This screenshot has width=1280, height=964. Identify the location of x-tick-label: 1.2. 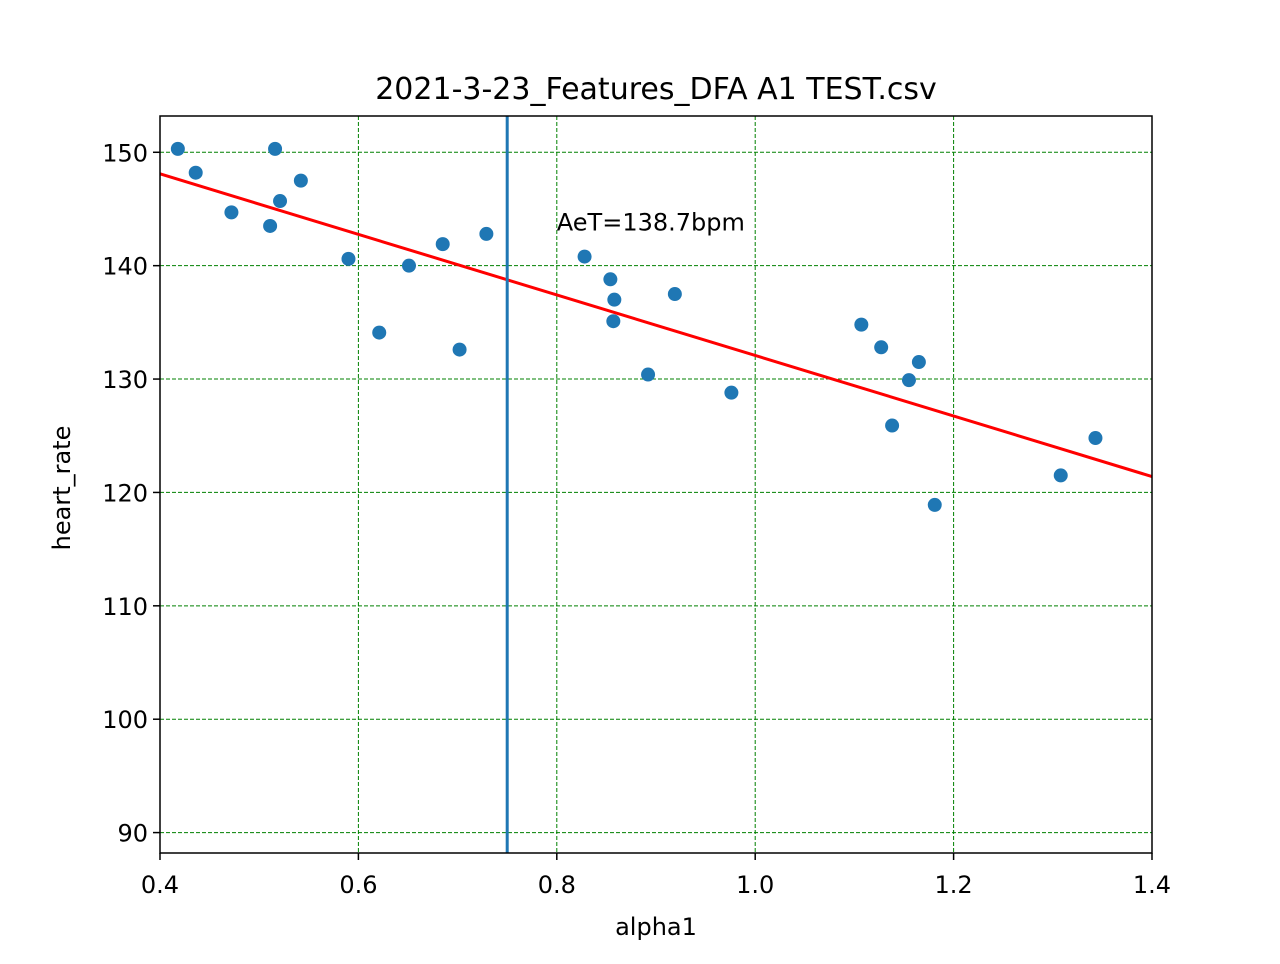
(954, 885).